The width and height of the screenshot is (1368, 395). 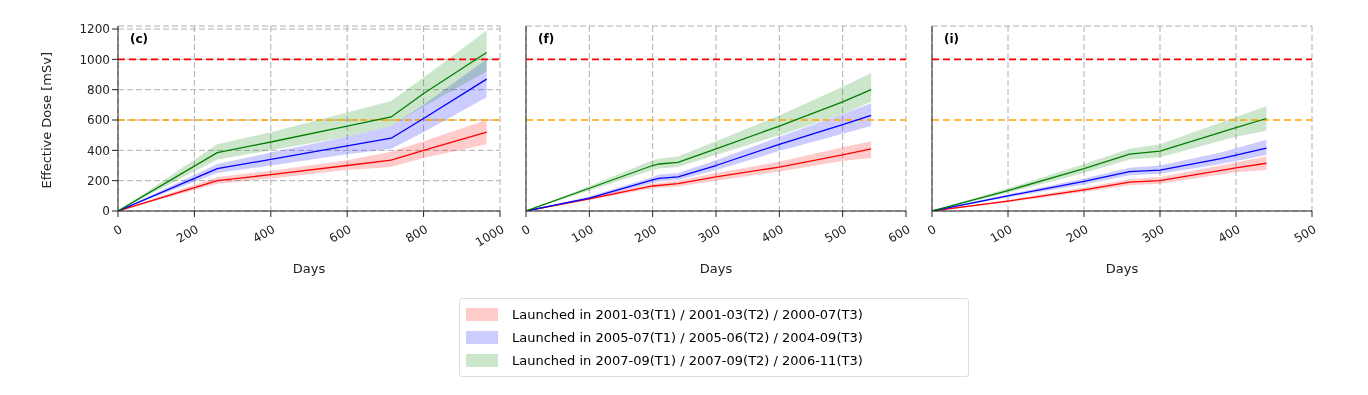 I want to click on x-tick-label: 800, so click(x=417, y=234).